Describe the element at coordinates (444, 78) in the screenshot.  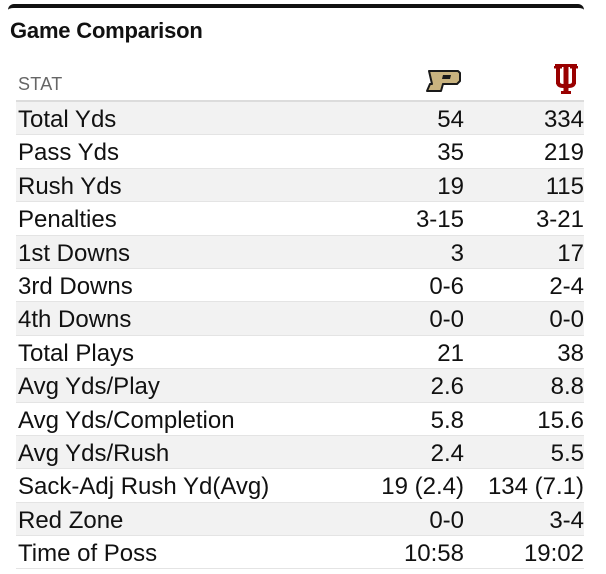
I see `purdue-p-logo-icon` at that location.